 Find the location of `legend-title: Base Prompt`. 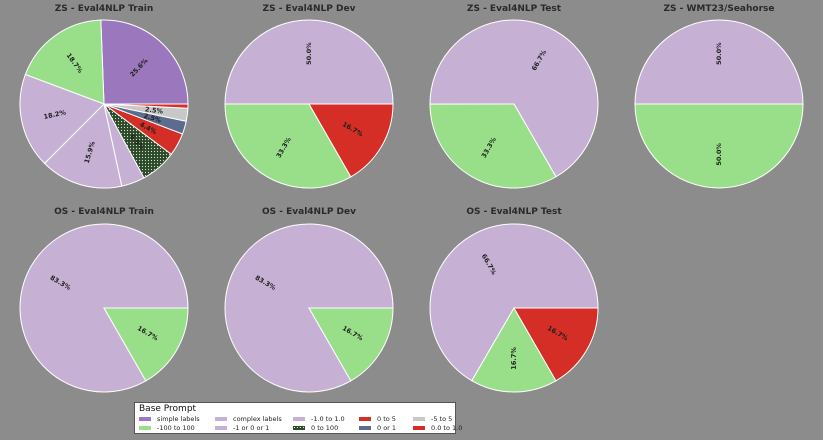

legend-title: Base Prompt is located at coordinates (168, 409).